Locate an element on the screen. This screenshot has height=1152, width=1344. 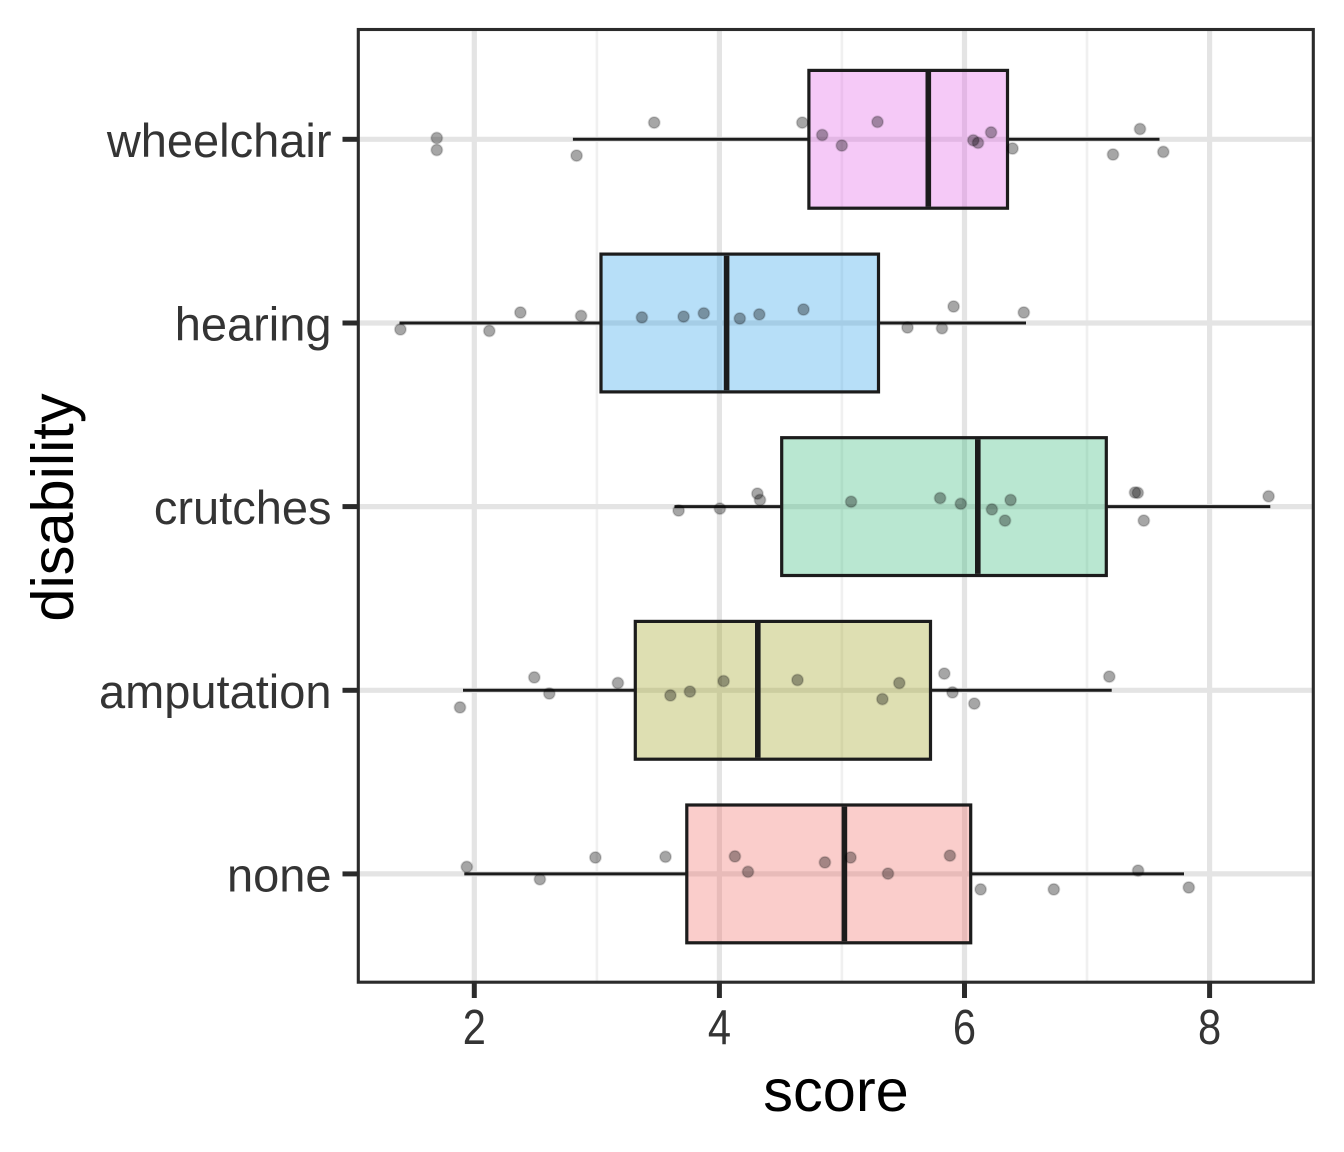
svg-text: 6 is located at coordinates (964, 1027).